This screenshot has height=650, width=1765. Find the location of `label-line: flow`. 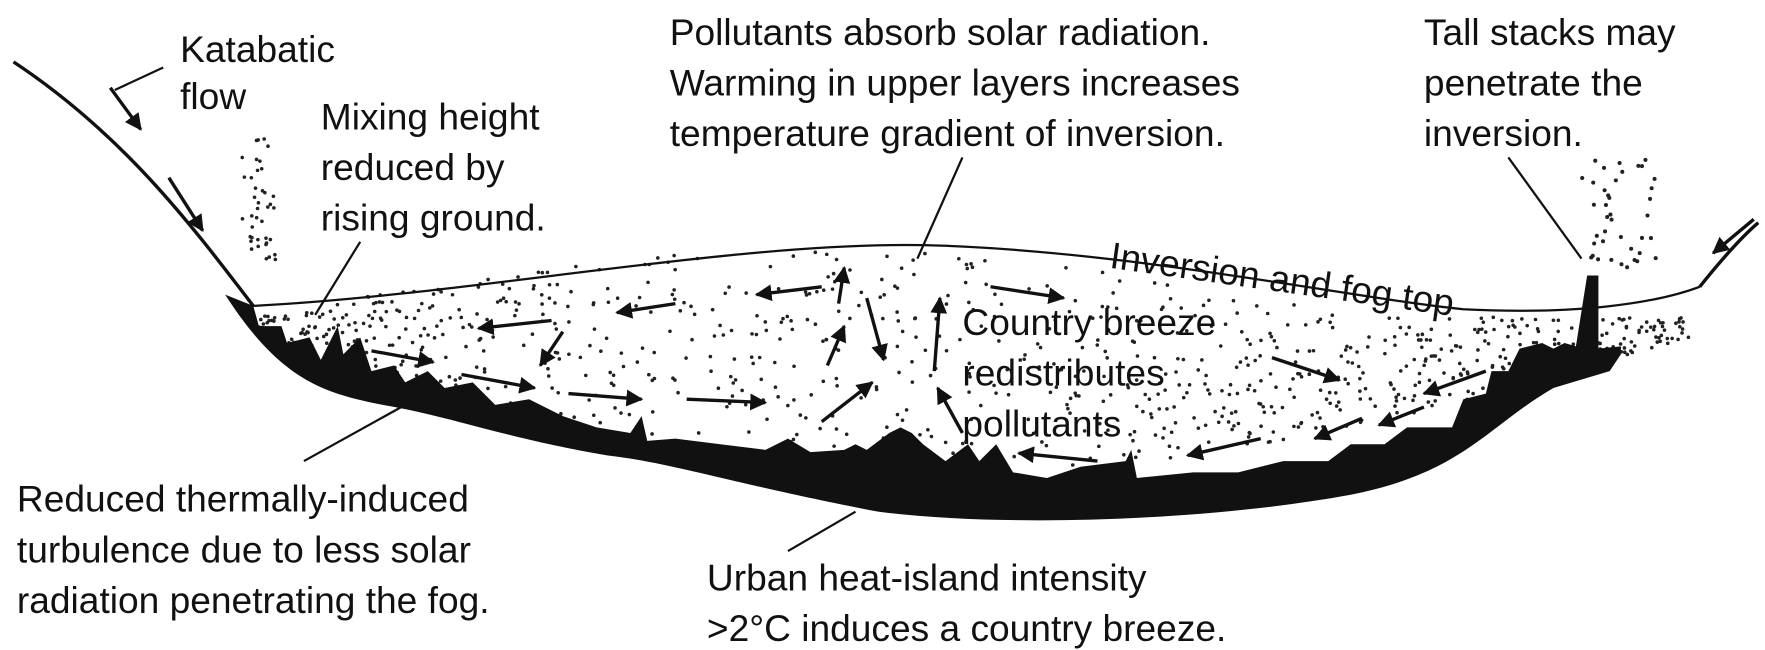

label-line: flow is located at coordinates (213, 96).